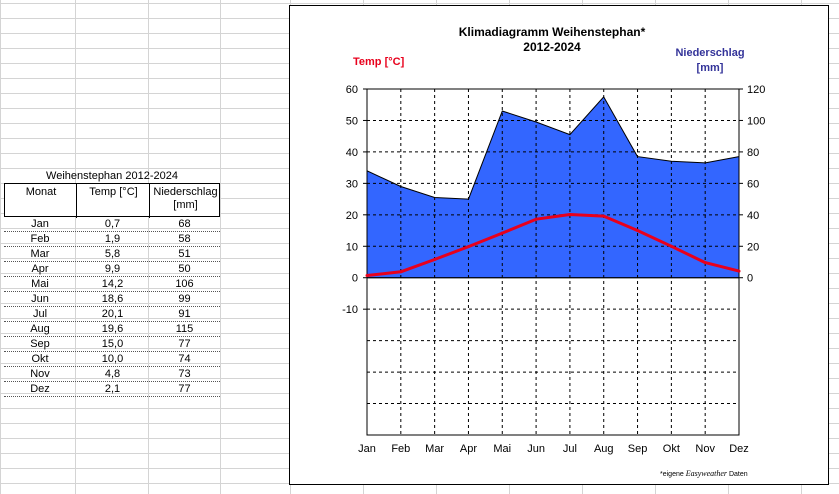  What do you see at coordinates (502, 449) in the screenshot?
I see `x-tick-label: Mai` at bounding box center [502, 449].